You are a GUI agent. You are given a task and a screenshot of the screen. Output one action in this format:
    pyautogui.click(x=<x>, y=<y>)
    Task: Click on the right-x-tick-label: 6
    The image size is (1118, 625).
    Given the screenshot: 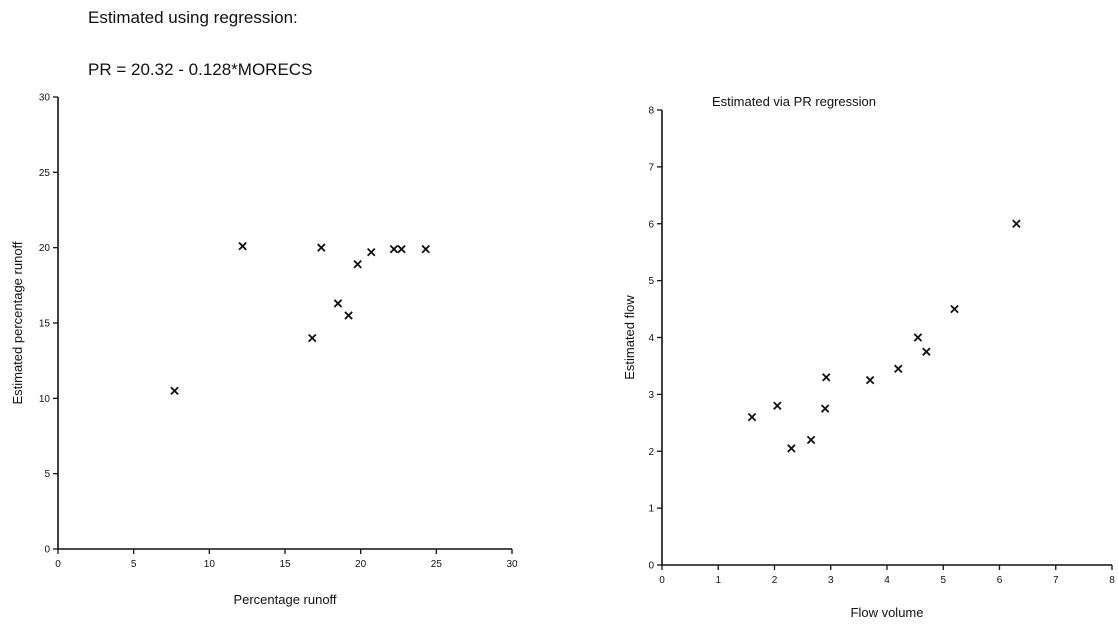 What is the action you would take?
    pyautogui.click(x=1000, y=580)
    